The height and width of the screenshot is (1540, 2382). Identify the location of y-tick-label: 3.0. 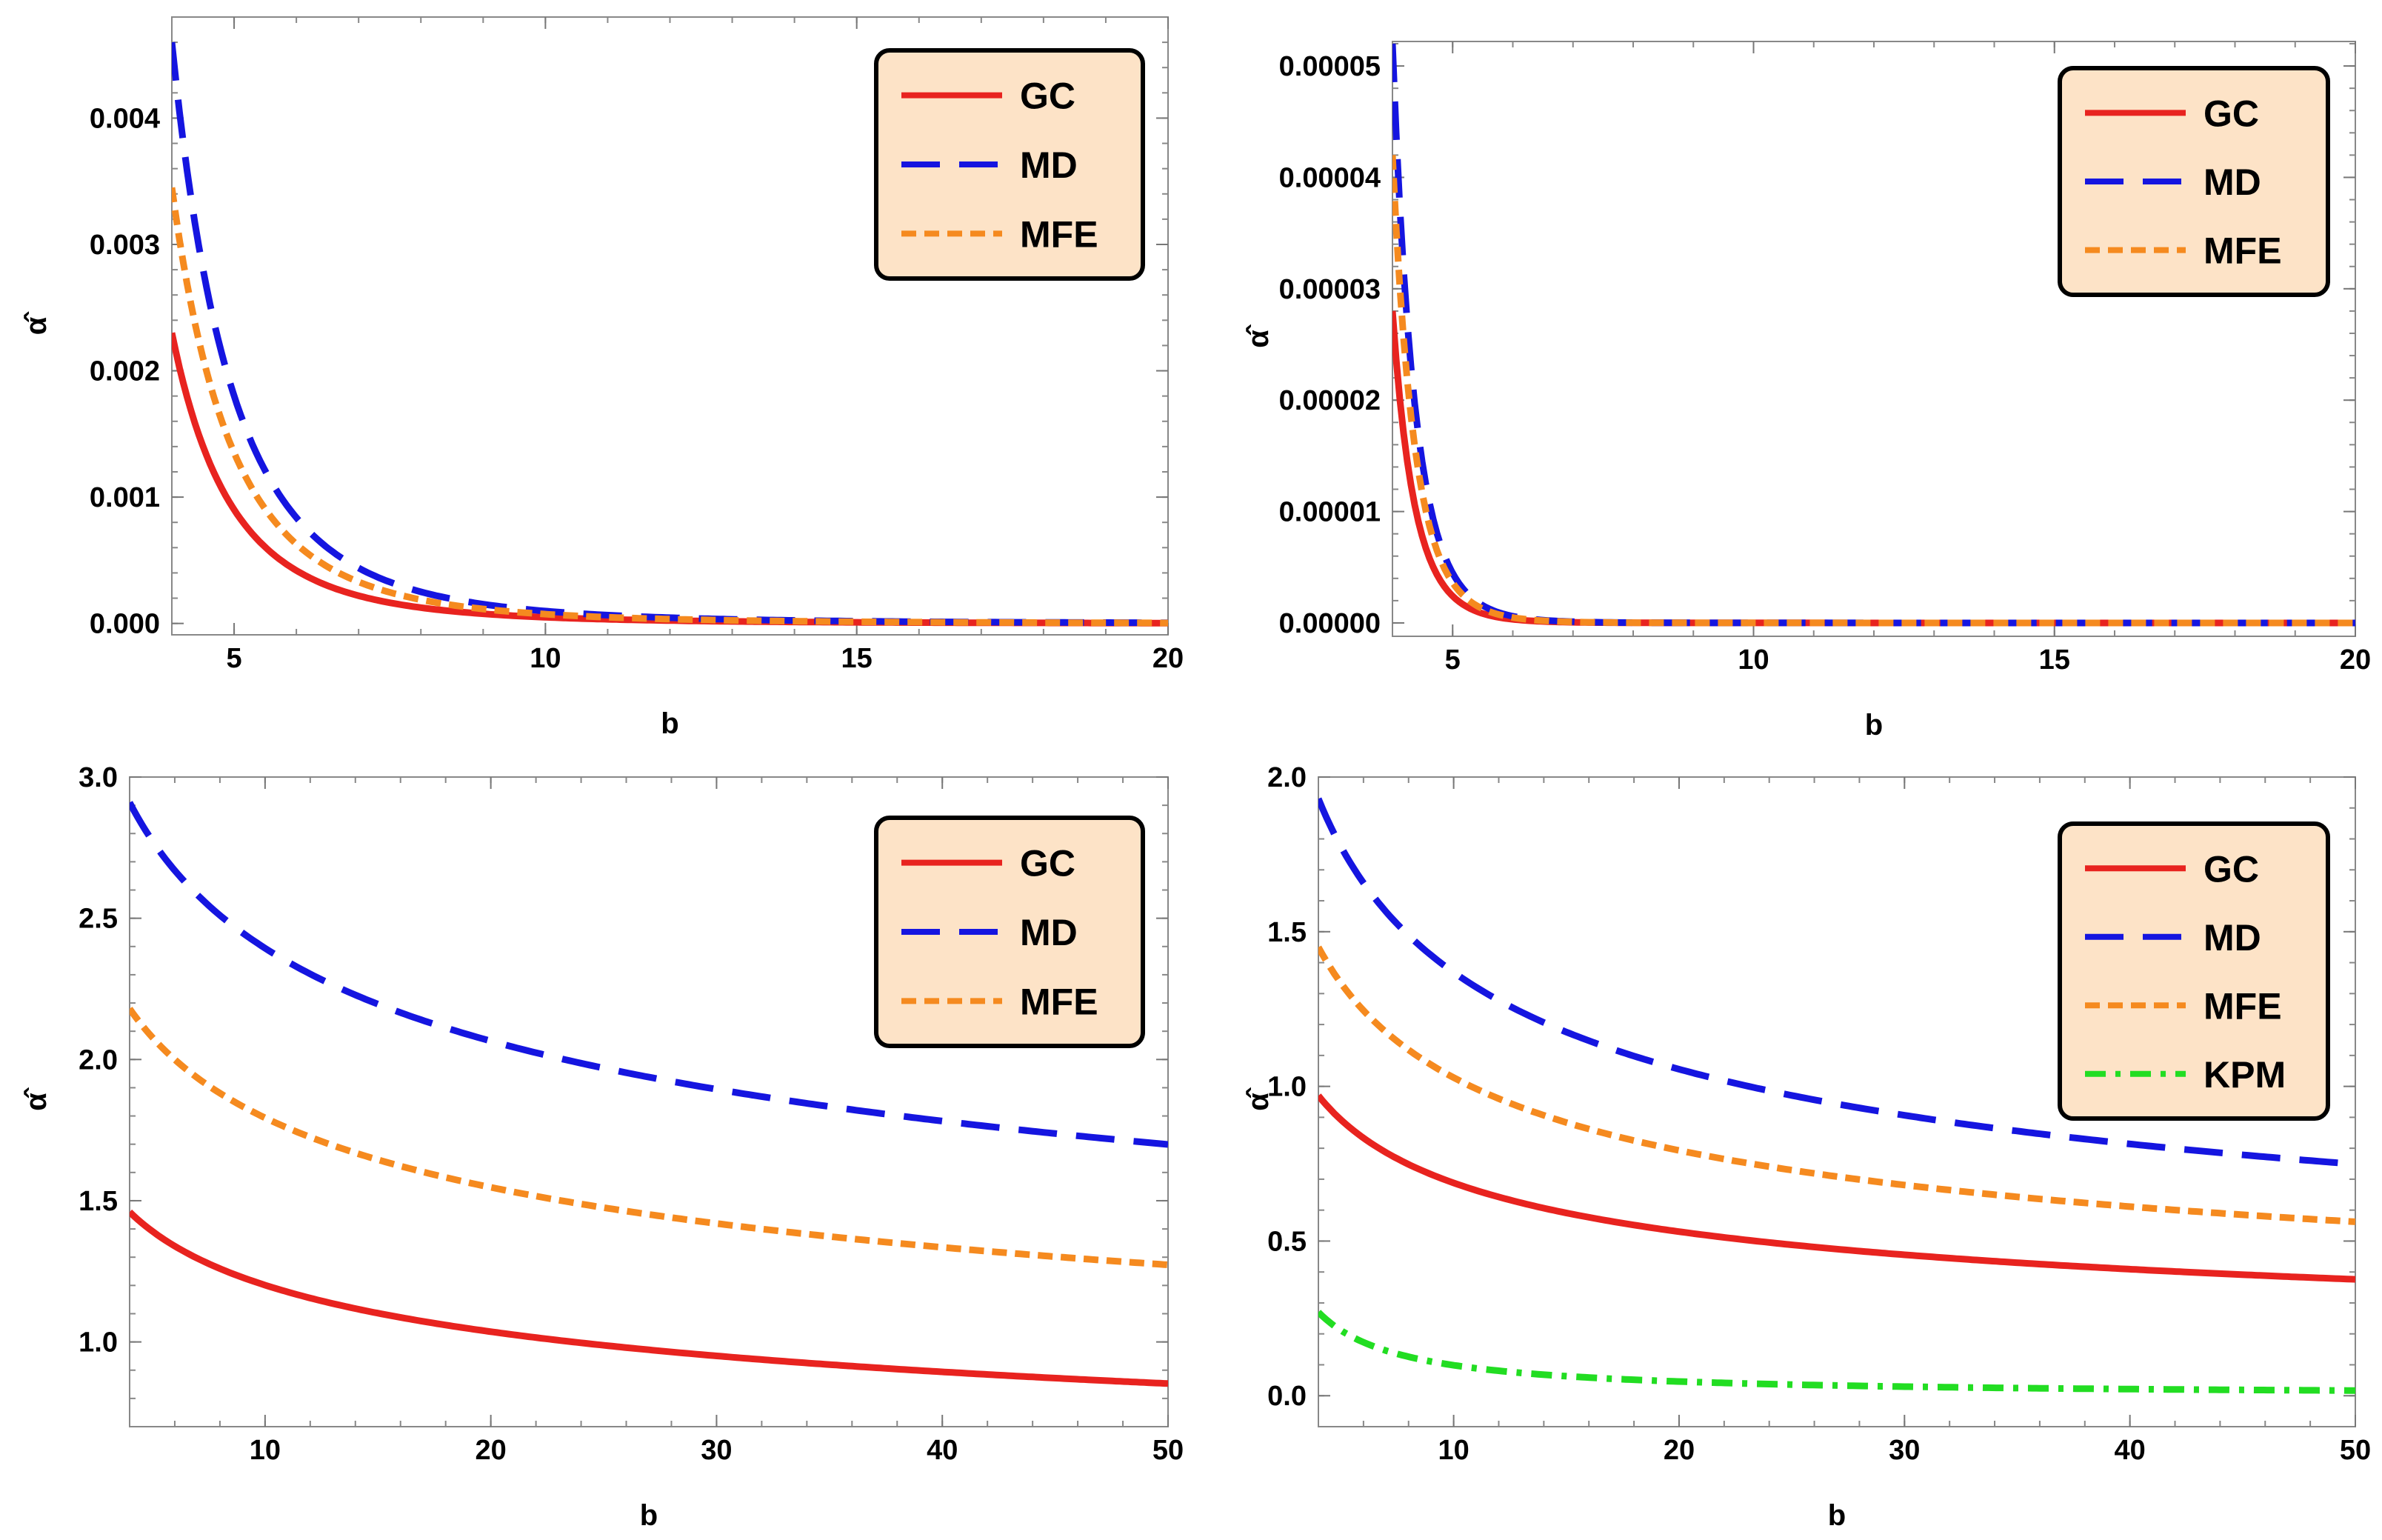
(98, 777).